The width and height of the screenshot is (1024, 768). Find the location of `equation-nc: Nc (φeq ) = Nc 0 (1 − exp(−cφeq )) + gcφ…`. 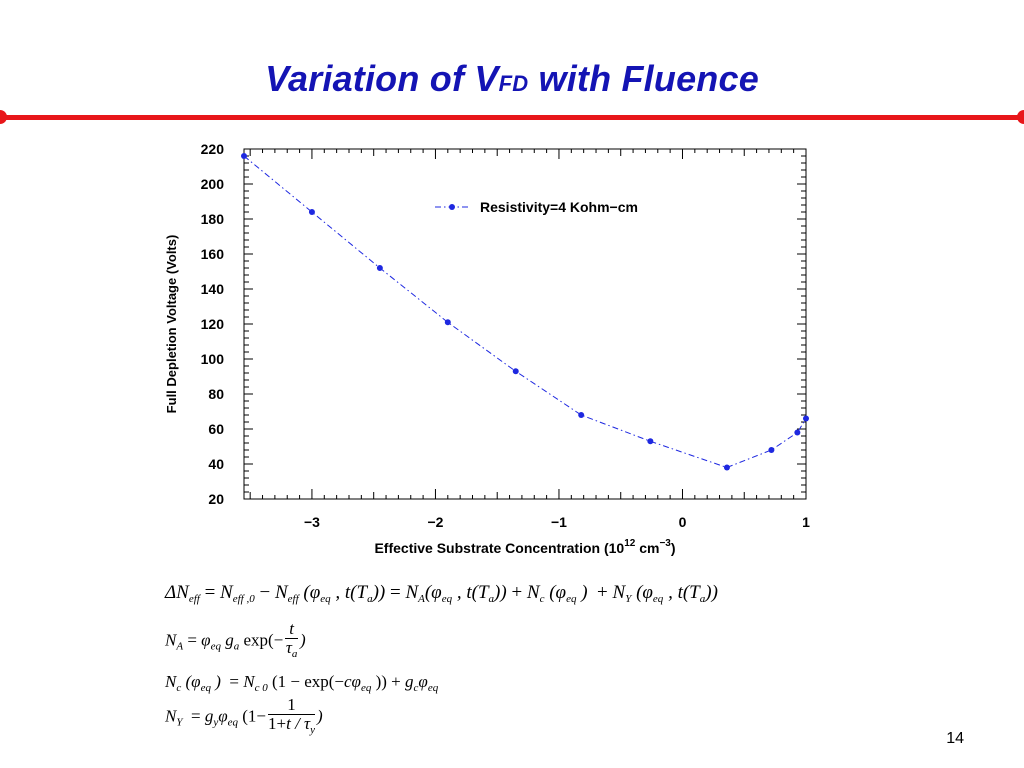

equation-nc: Nc (φeq ) = Nc 0 (1 − exp(−cφeq )) + gcφ… is located at coordinates (302, 683).